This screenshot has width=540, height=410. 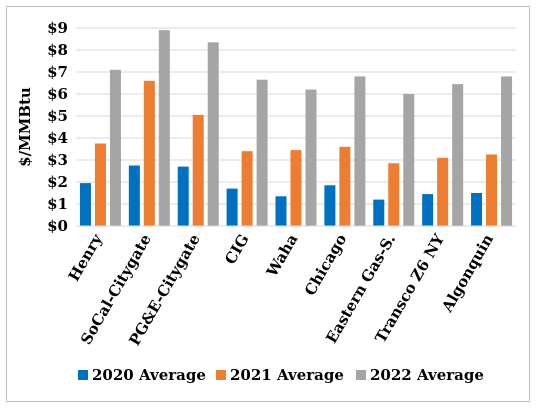 What do you see at coordinates (57, 28) in the screenshot?
I see `y-tick-label: $9` at bounding box center [57, 28].